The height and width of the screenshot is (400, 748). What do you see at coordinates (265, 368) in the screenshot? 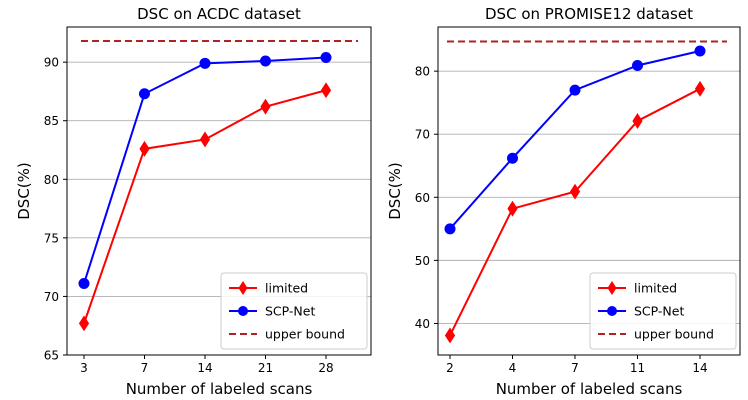
I see `x-tick-label: 21` at bounding box center [265, 368].